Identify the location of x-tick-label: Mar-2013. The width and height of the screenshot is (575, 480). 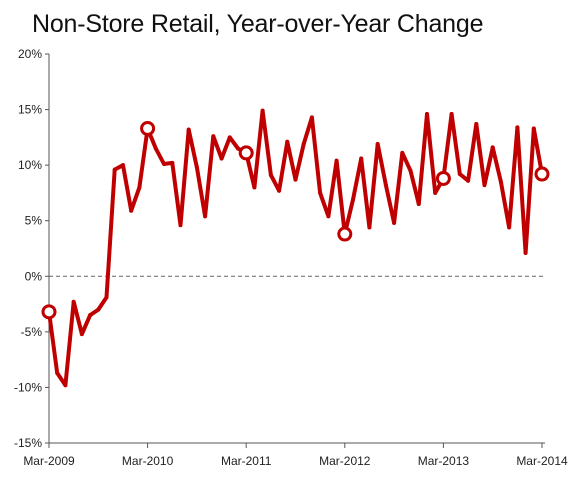
(444, 461).